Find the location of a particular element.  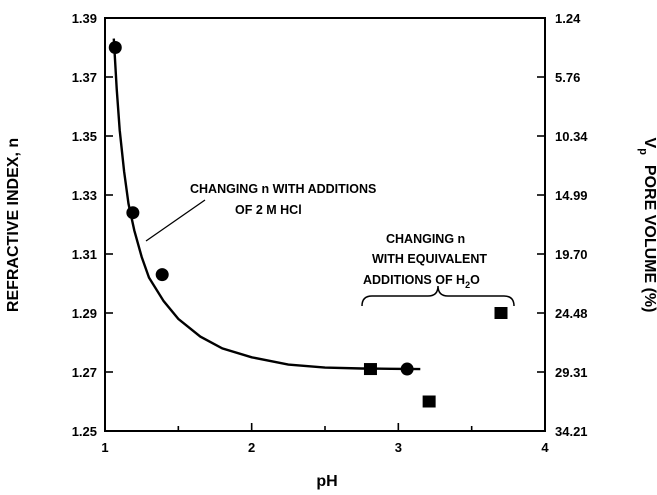

x-tick-label: 1 is located at coordinates (104, 447).